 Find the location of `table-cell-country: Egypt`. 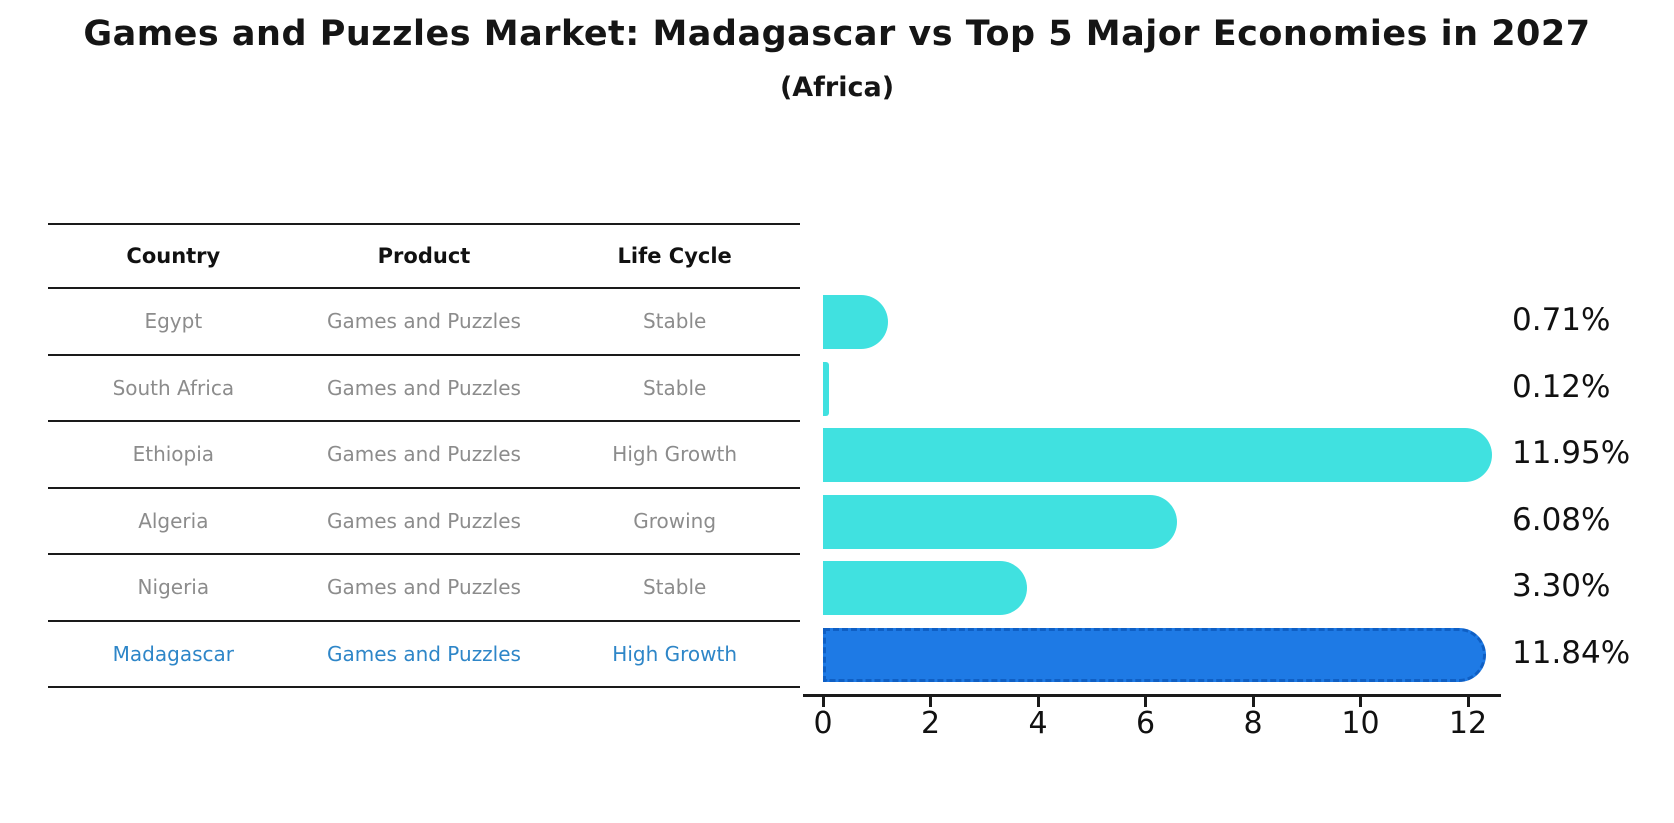

table-cell-country: Egypt is located at coordinates (173, 321).